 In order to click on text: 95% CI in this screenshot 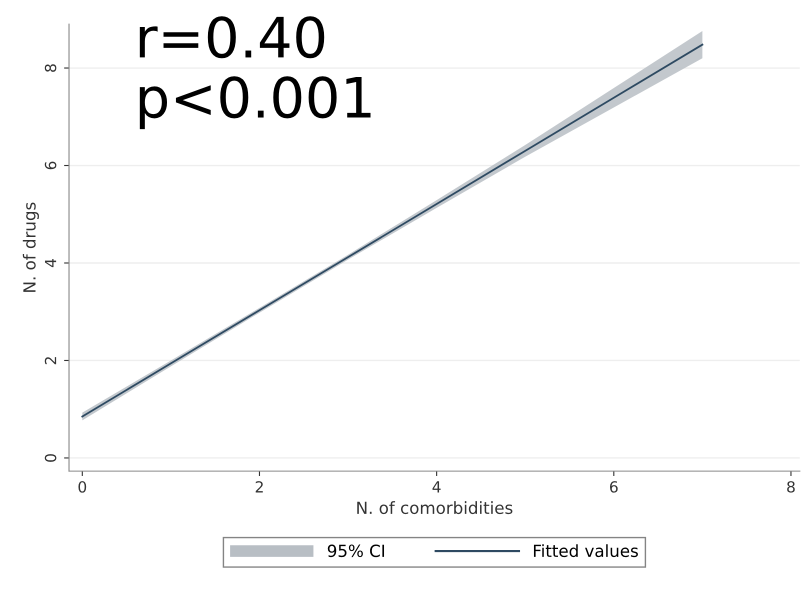, I will do `click(356, 551)`.